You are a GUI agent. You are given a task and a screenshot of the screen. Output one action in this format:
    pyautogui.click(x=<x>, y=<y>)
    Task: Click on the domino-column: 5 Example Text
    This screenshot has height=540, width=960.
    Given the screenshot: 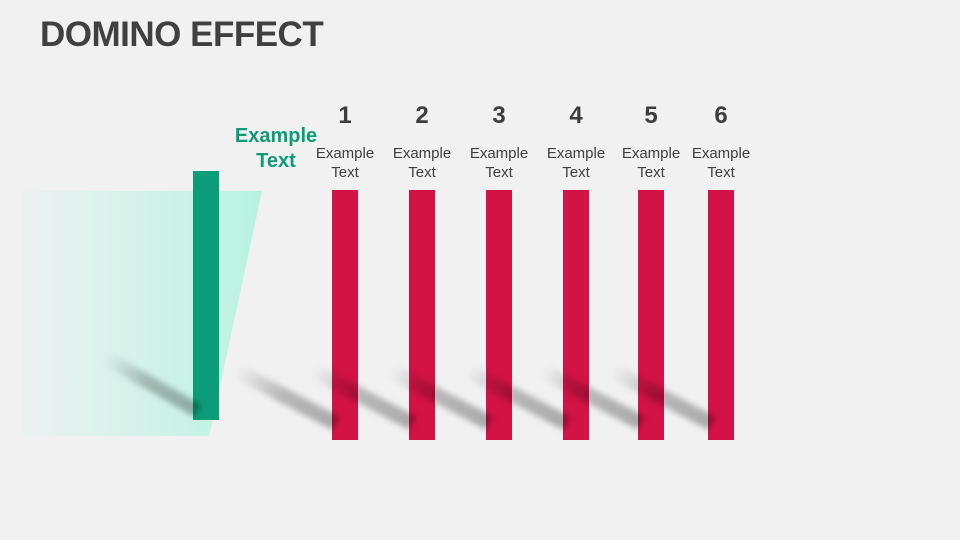 What is the action you would take?
    pyautogui.click(x=609, y=270)
    